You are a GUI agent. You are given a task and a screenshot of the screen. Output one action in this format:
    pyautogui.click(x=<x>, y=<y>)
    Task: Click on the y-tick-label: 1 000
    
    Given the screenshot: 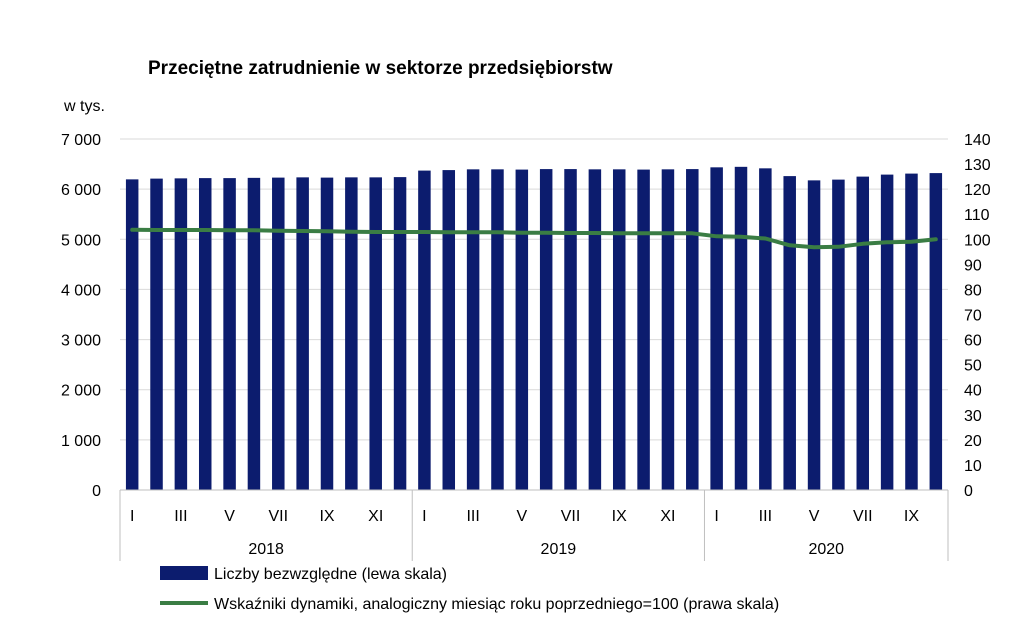 What is the action you would take?
    pyautogui.click(x=81, y=441)
    